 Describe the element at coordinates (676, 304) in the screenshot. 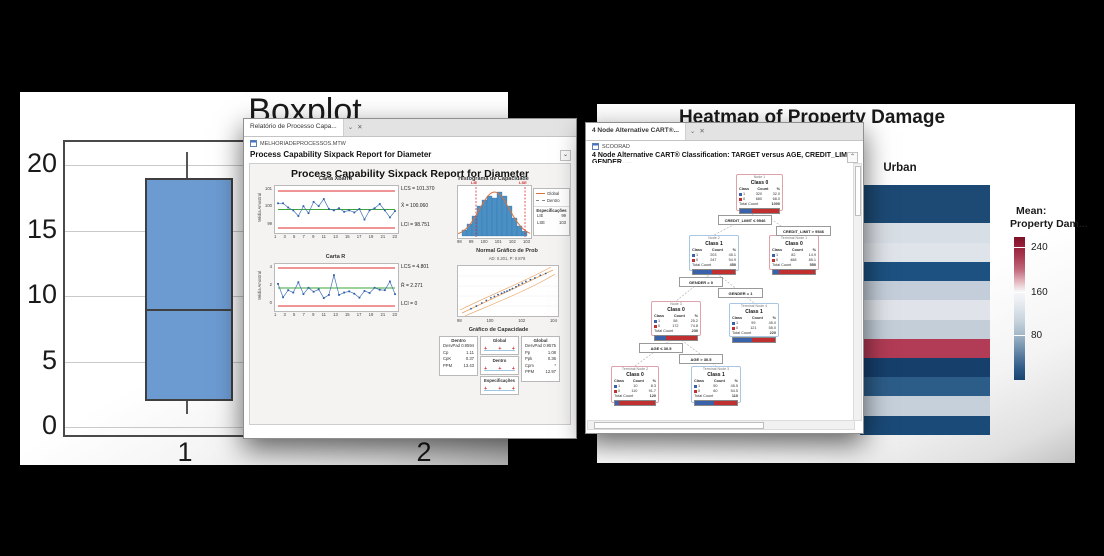

I see `node-header: Node 3` at that location.